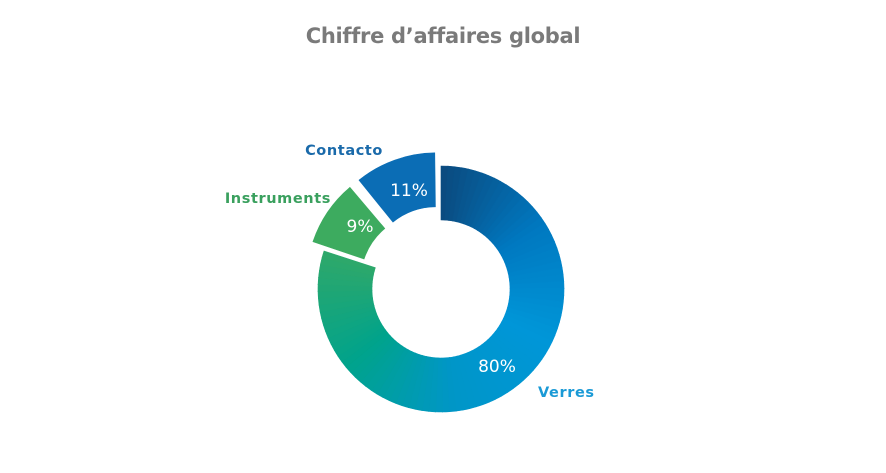 This screenshot has width=886, height=473. What do you see at coordinates (409, 191) in the screenshot?
I see `value-label-contacto: 11%` at bounding box center [409, 191].